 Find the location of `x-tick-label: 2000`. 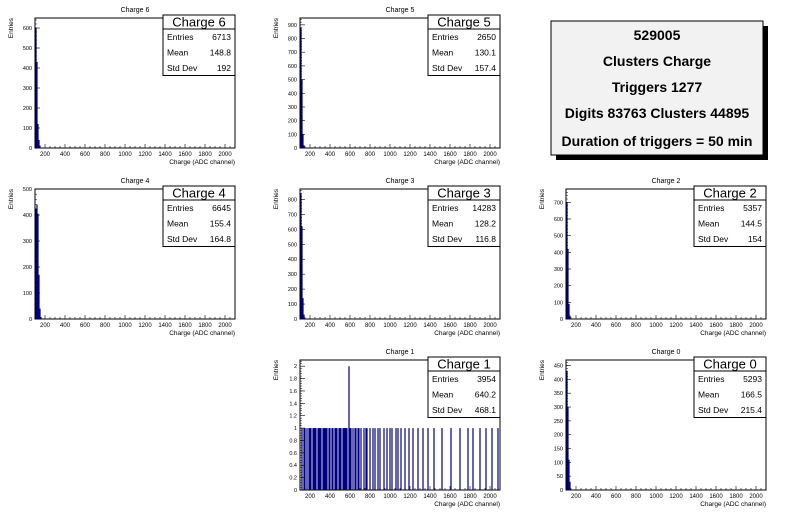

x-tick-label: 2000 is located at coordinates (225, 326).